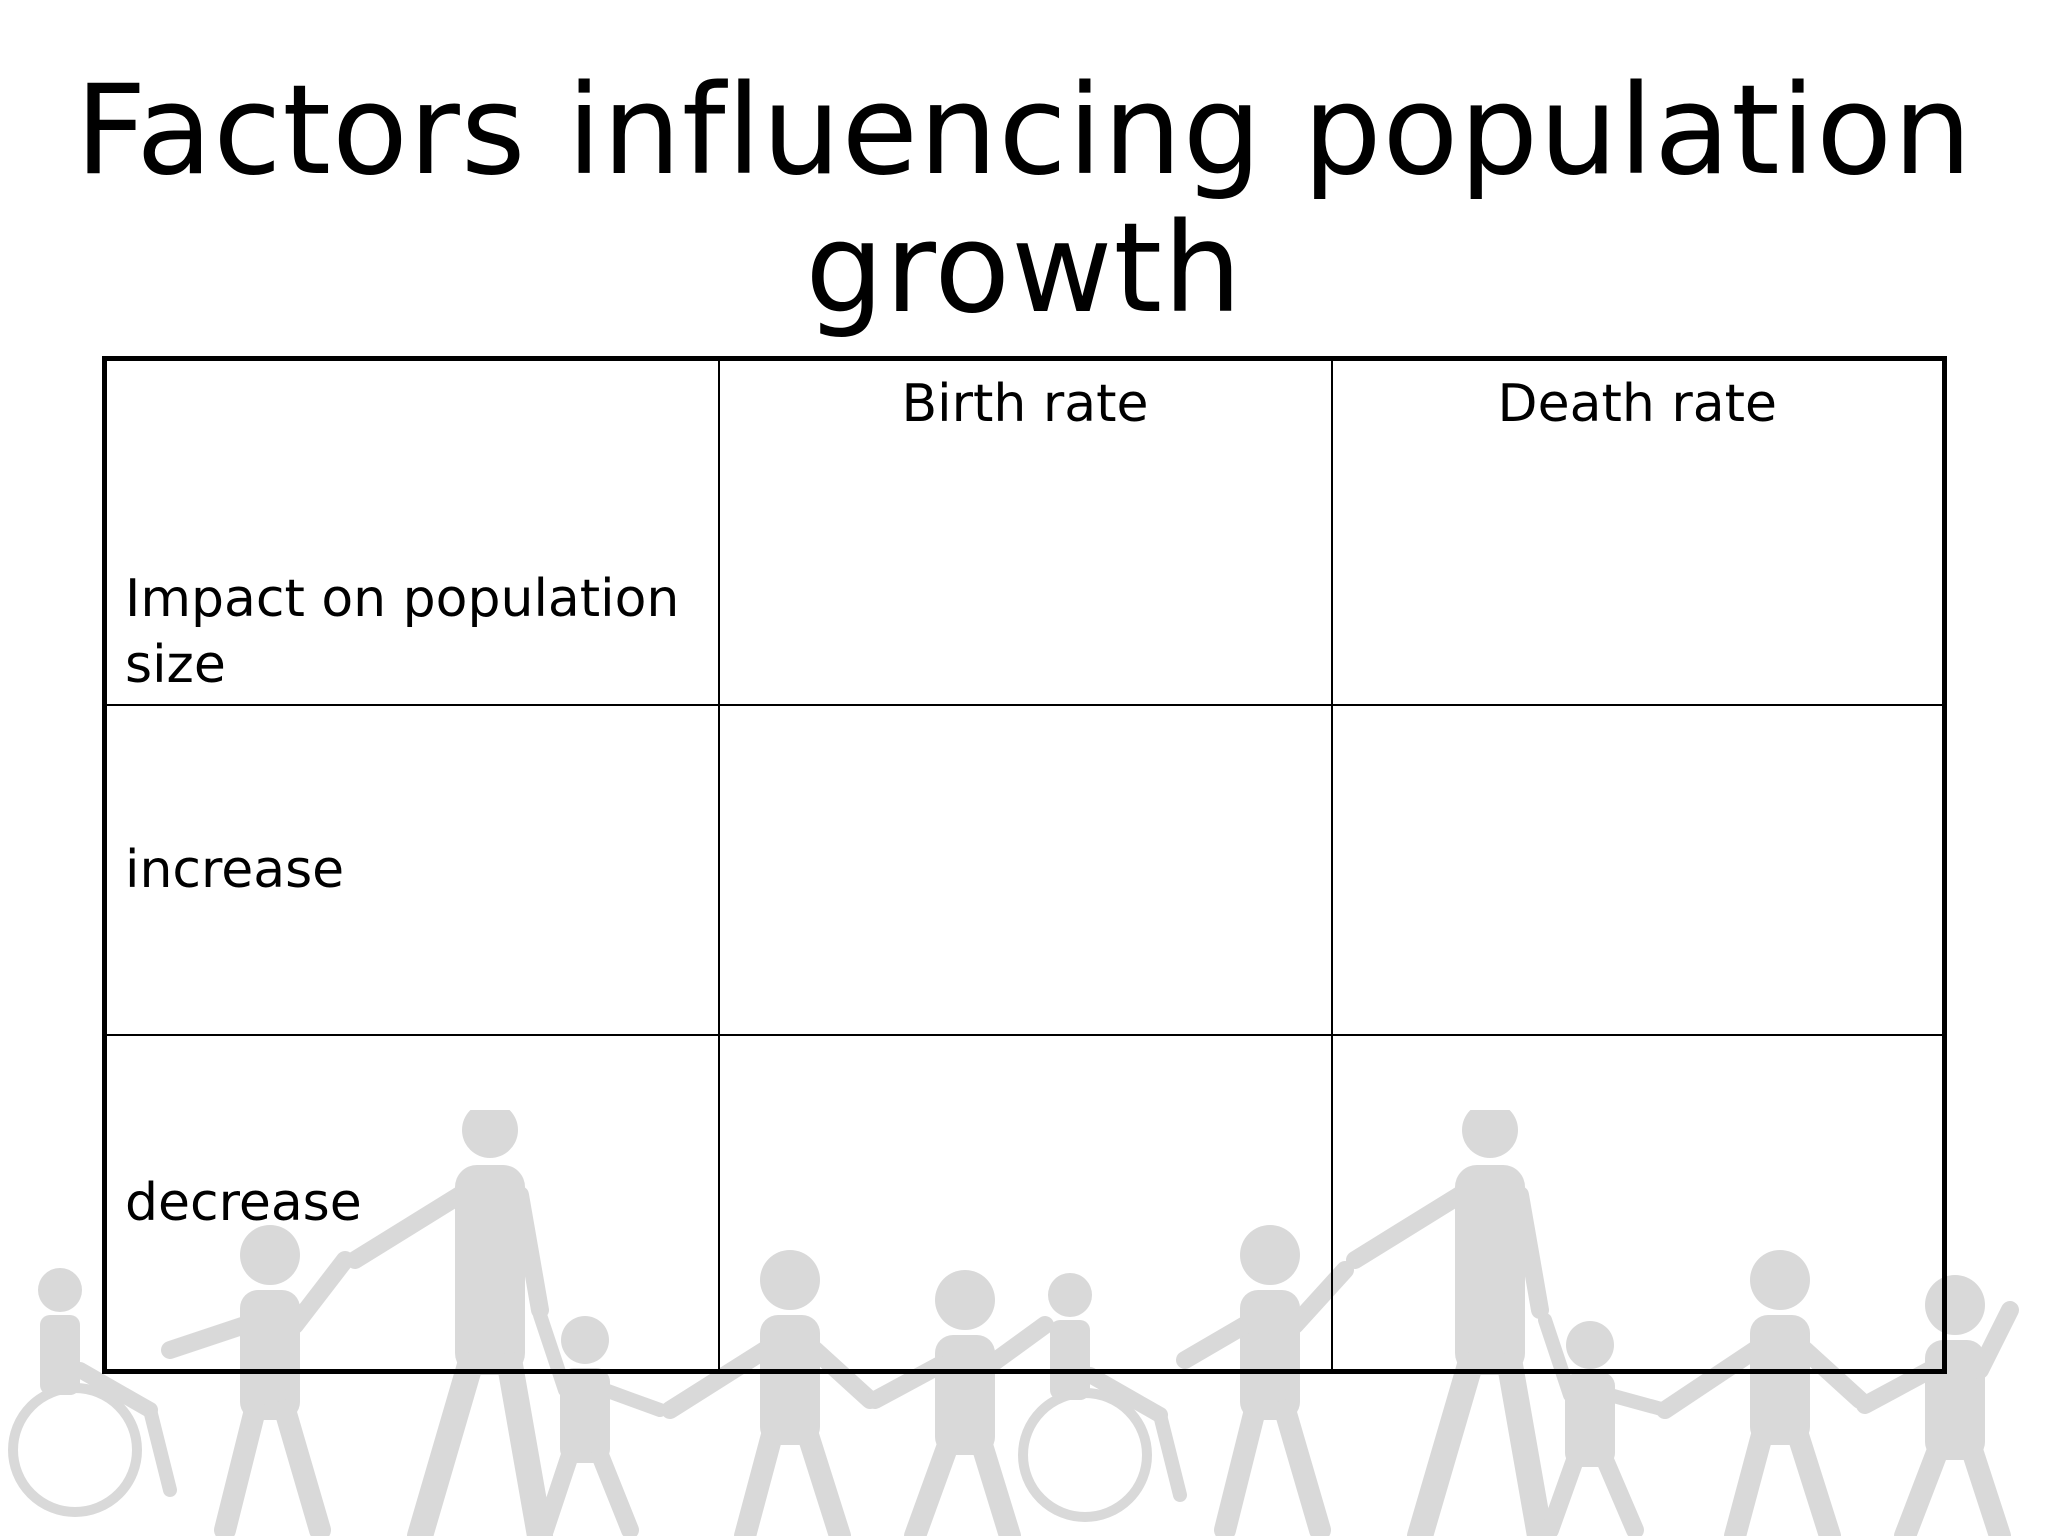  I want to click on cell-decrease-death-rate, so click(1638, 1203).